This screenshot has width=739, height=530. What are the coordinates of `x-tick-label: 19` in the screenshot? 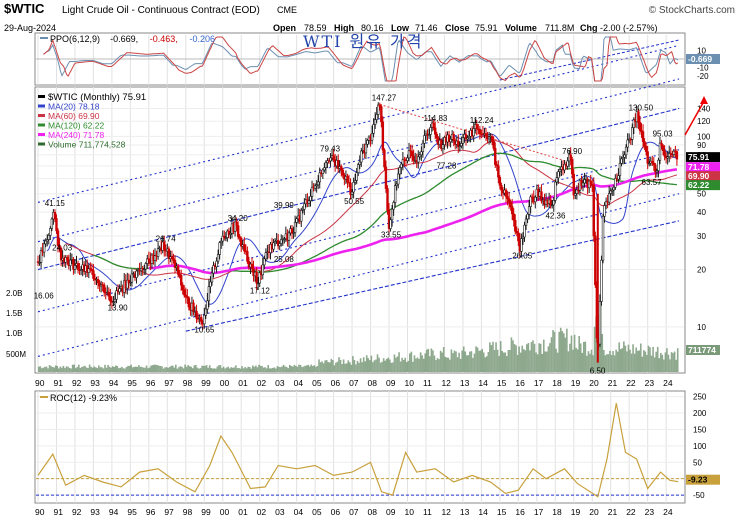 It's located at (576, 383).